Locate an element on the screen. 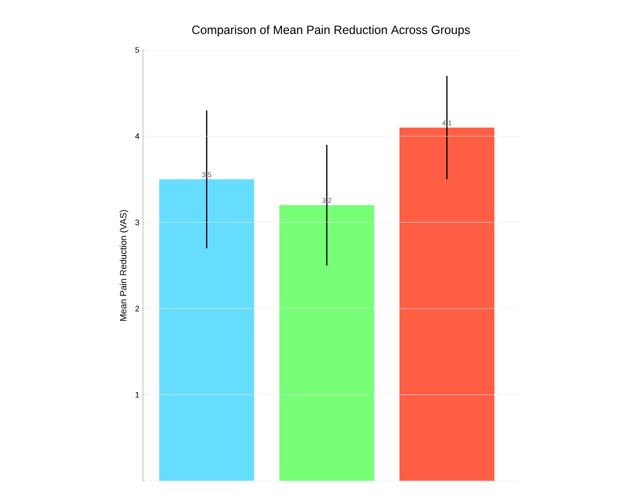 This screenshot has width=638, height=492. y-tick-label: 3 is located at coordinates (137, 223).